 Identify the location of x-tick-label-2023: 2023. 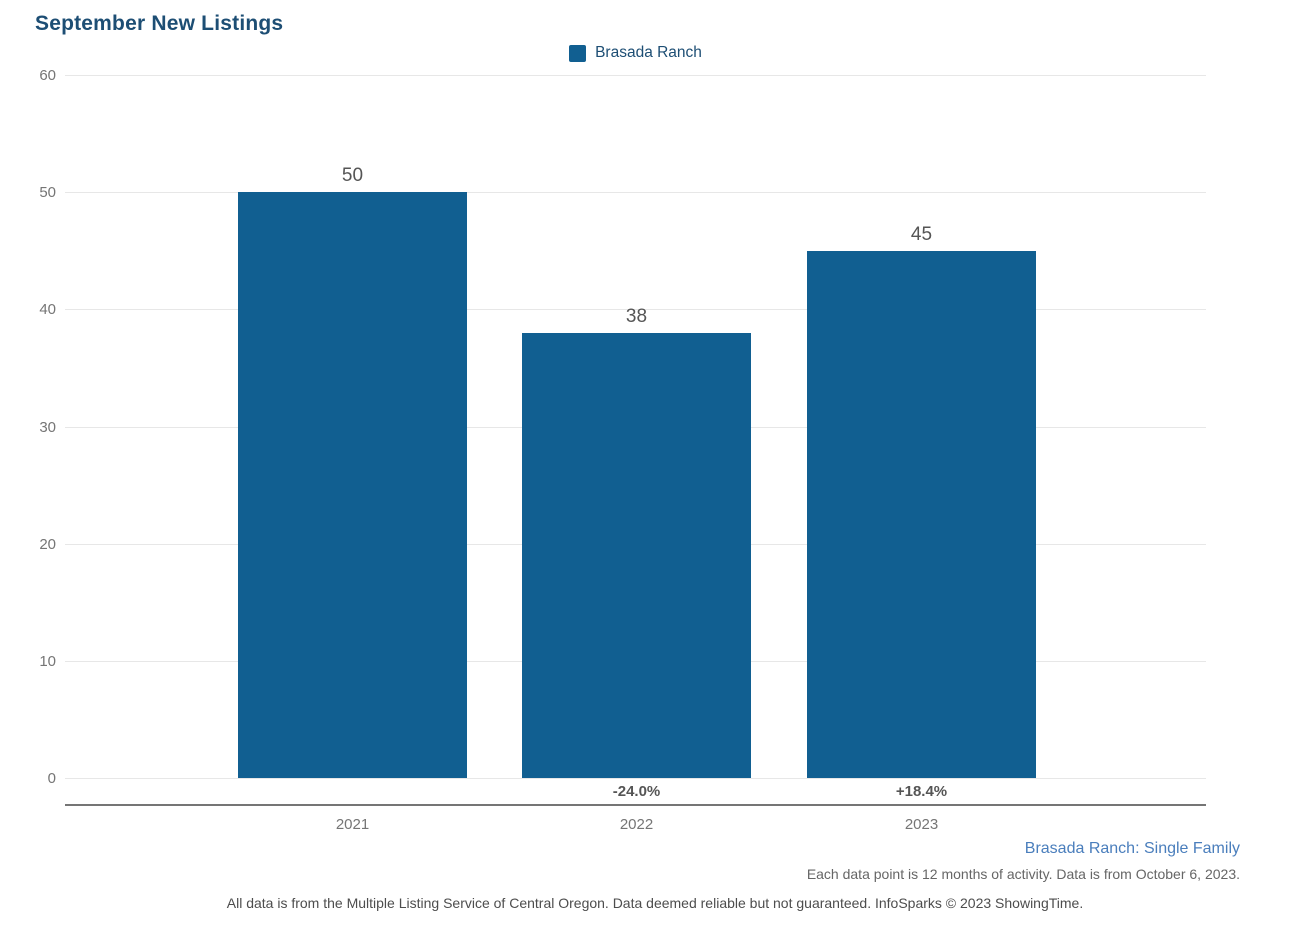
(921, 824).